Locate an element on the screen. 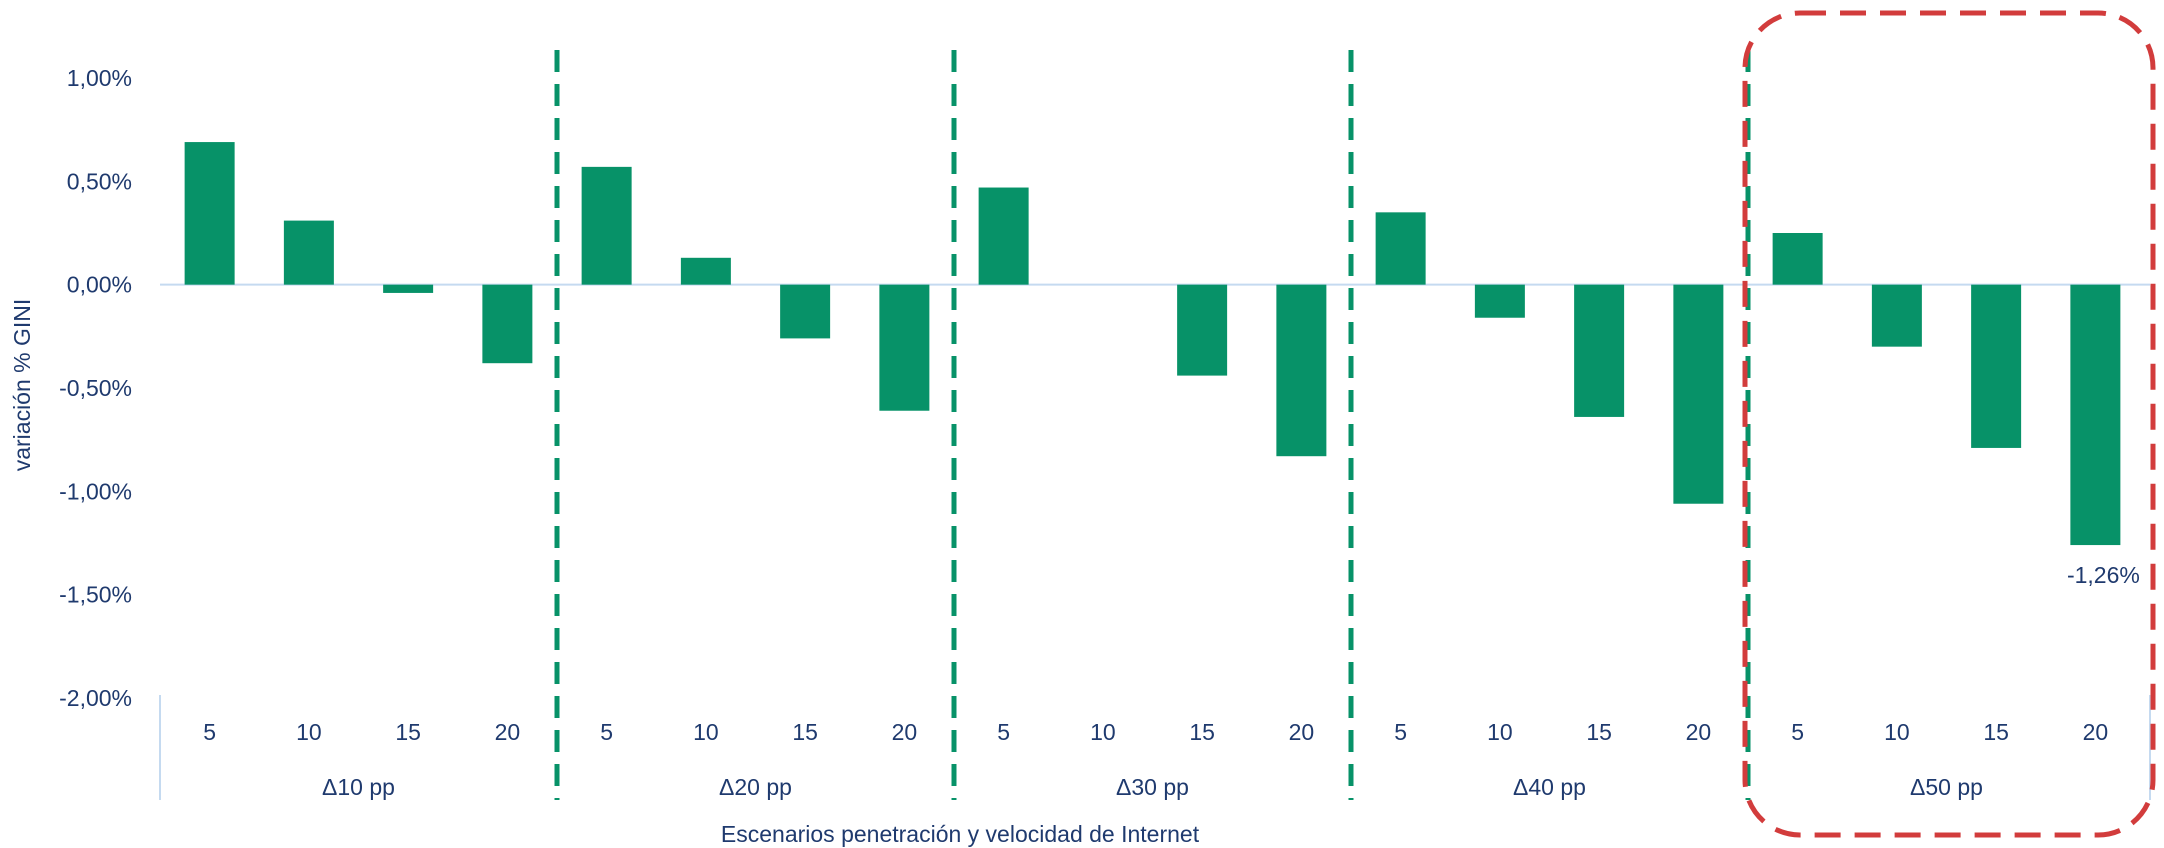  y-tick-label: -1,50% is located at coordinates (95, 595).